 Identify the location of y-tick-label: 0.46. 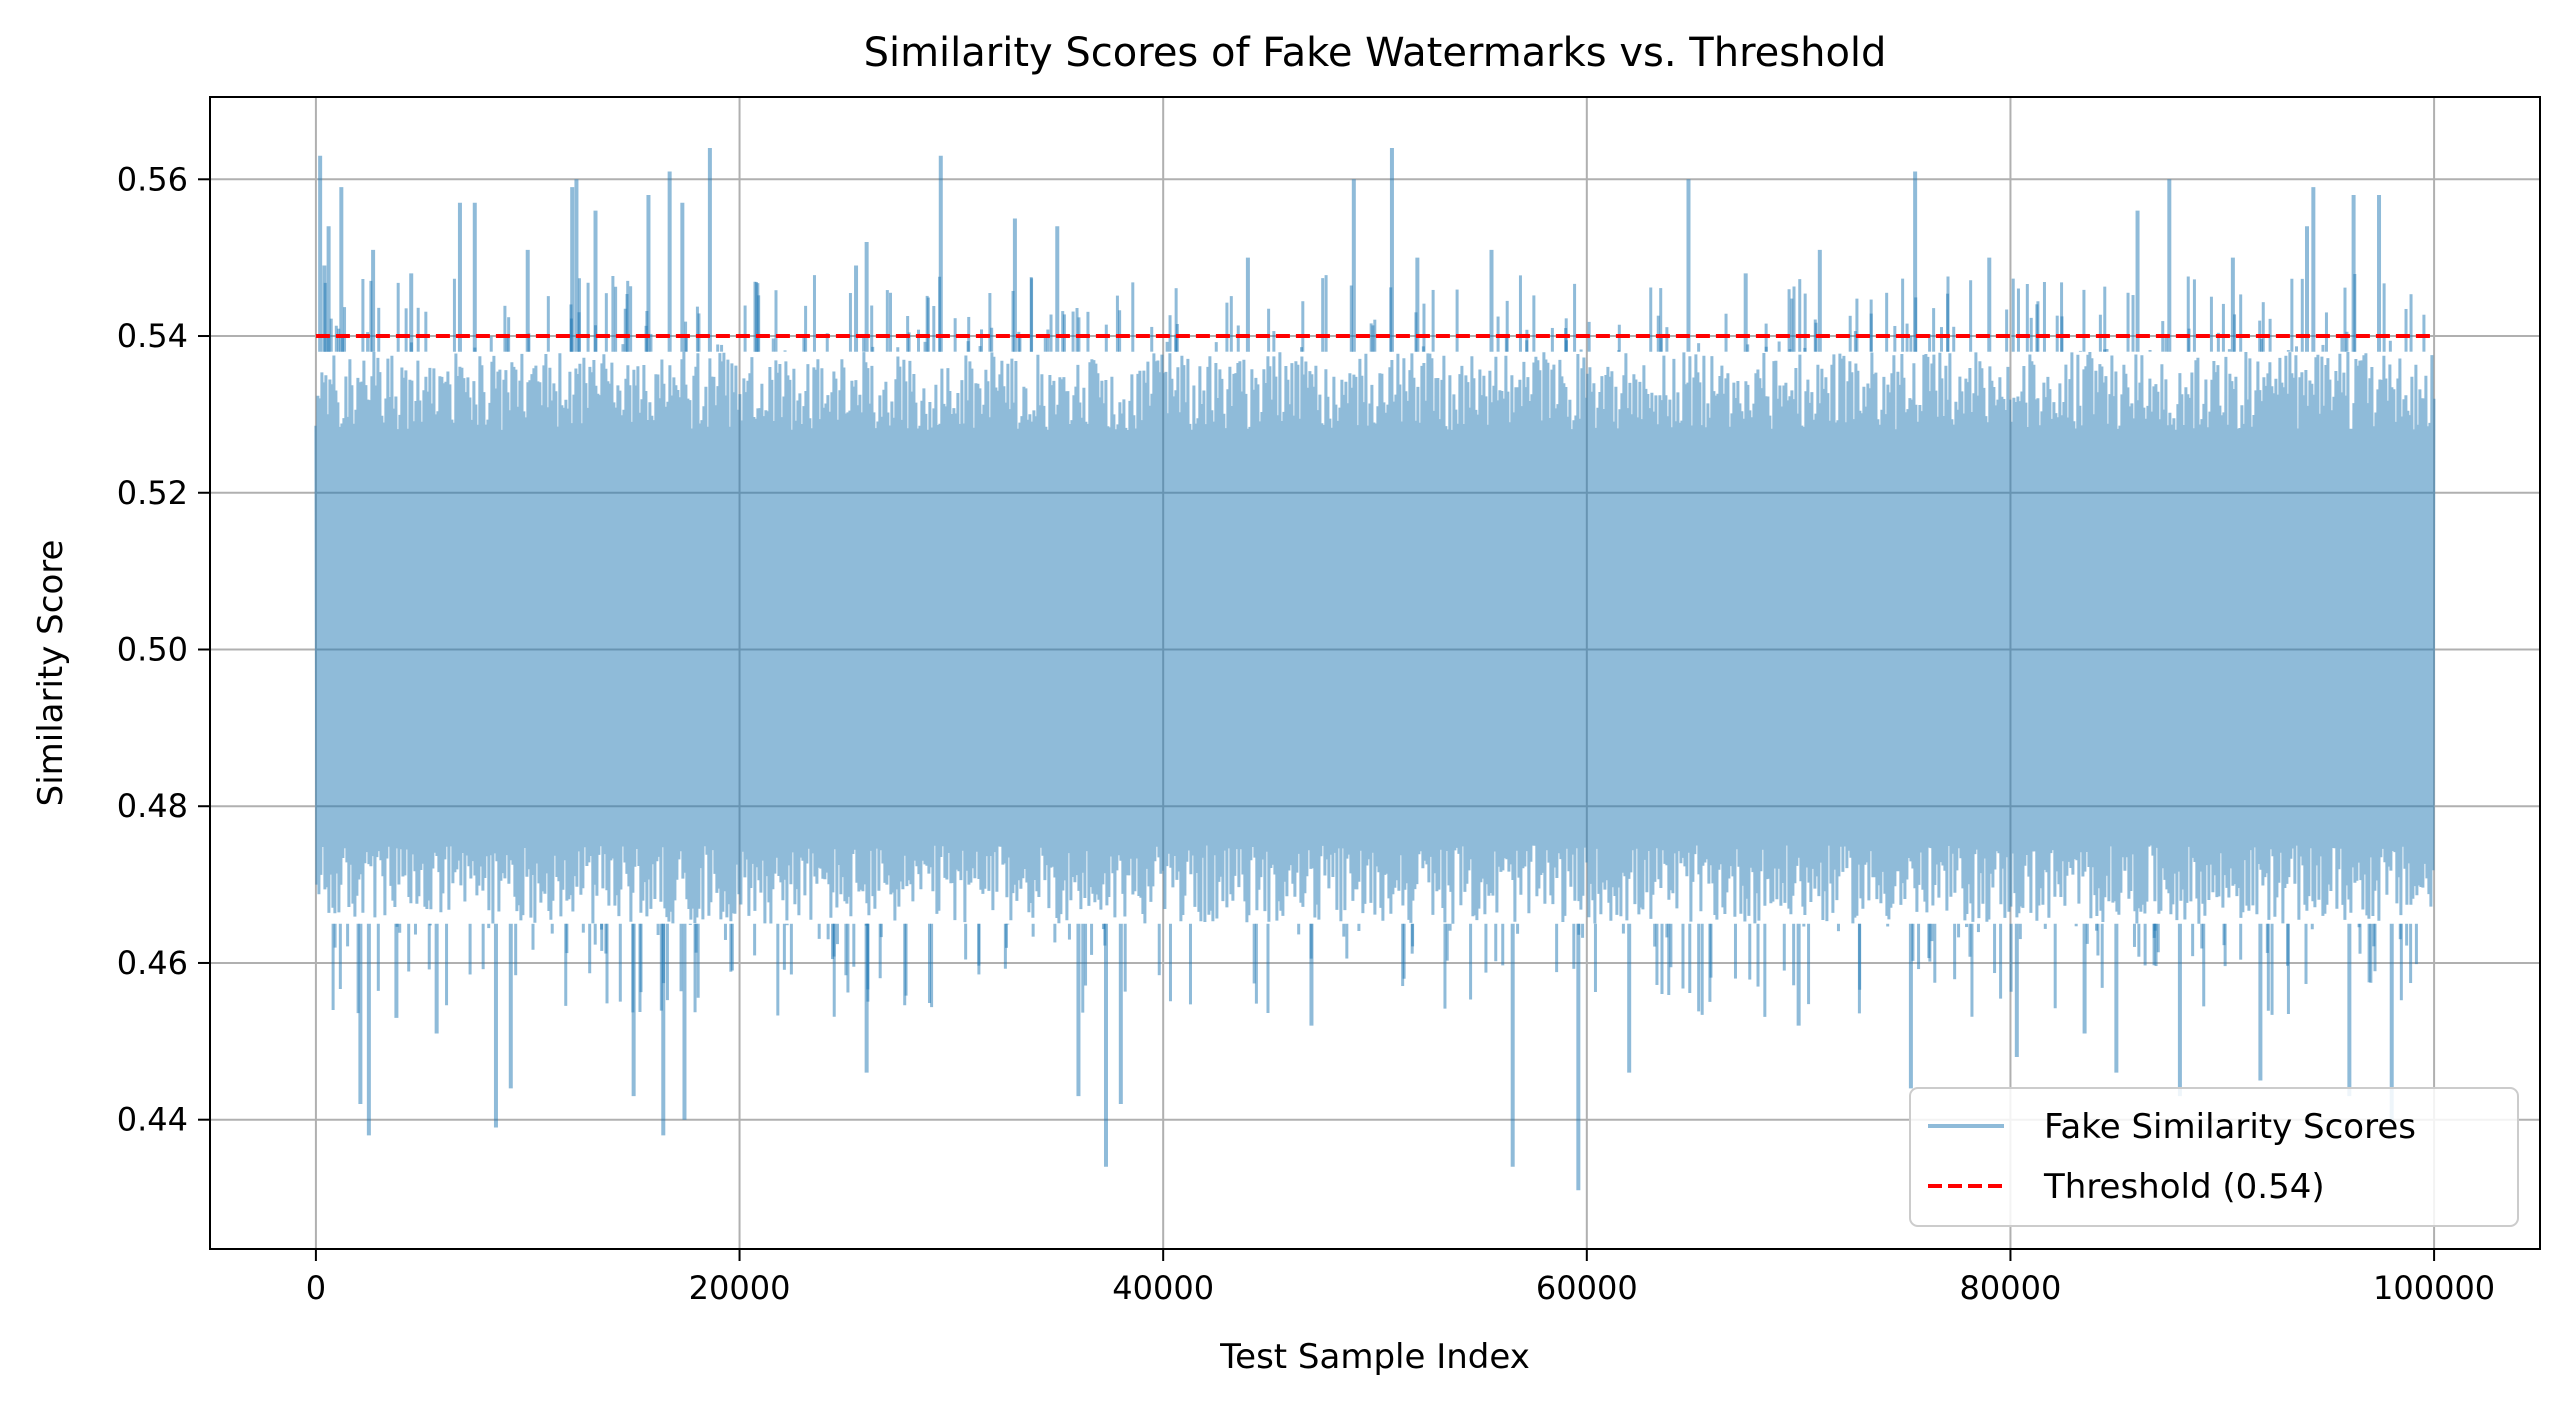
(152, 963).